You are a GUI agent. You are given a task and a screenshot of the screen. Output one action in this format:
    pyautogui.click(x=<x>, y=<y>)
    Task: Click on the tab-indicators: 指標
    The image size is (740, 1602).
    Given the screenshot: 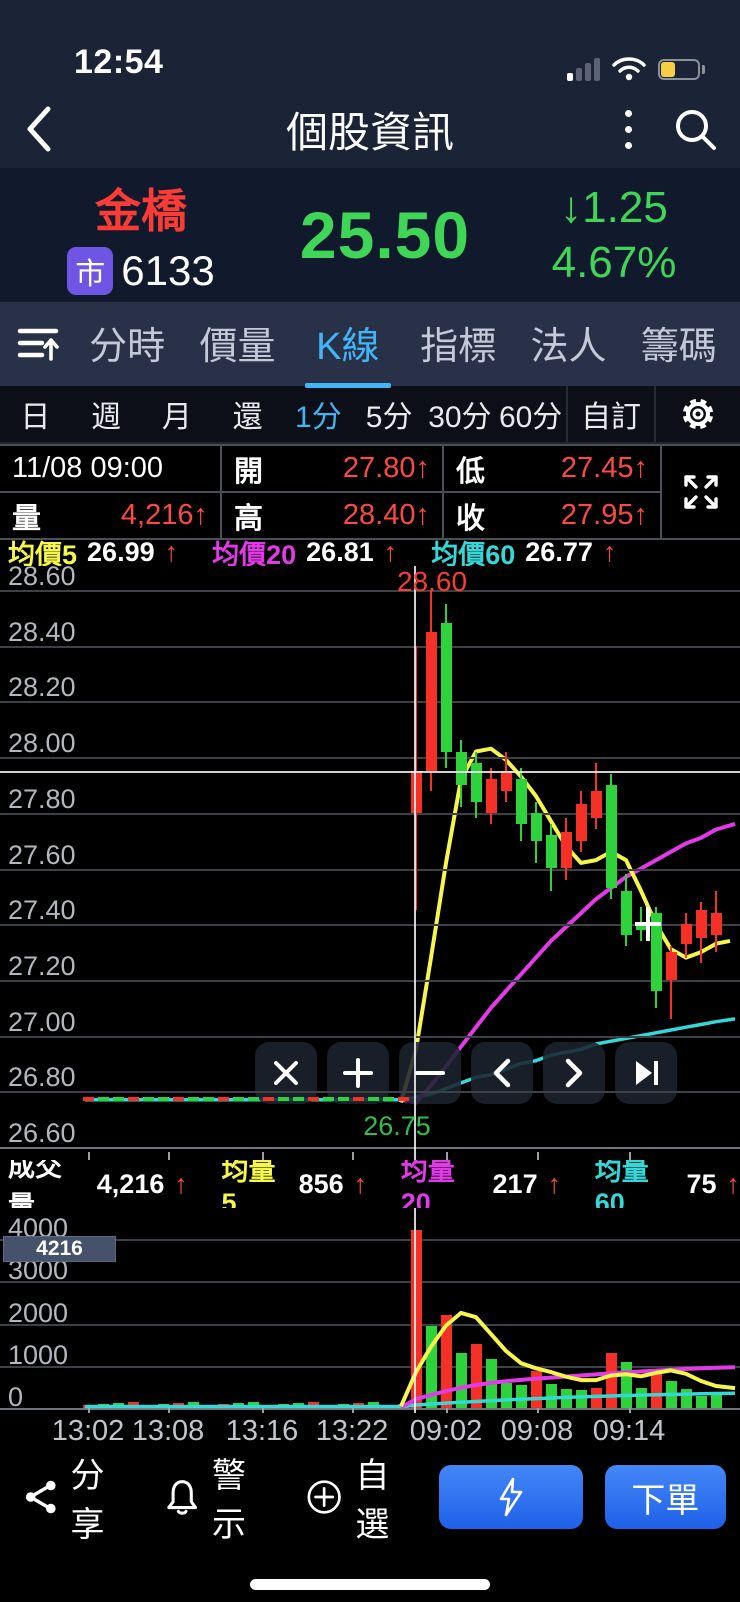 What is the action you would take?
    pyautogui.click(x=458, y=346)
    